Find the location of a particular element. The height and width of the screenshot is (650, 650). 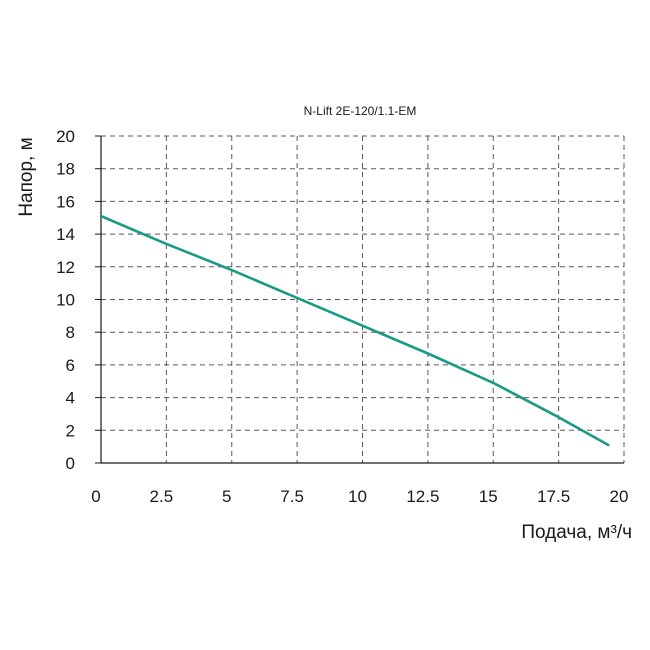

y-tick-label: 4 is located at coordinates (70, 398).